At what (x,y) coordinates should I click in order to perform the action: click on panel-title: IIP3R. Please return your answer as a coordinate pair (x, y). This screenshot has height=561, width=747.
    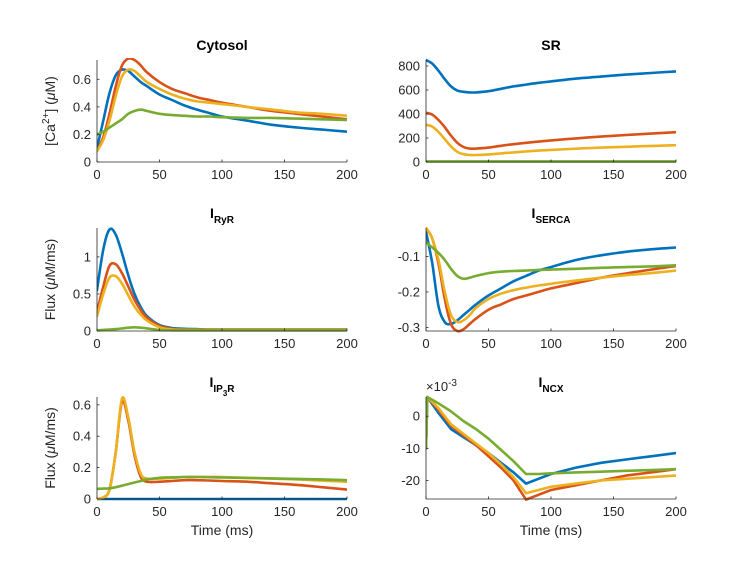
    Looking at the image, I should click on (222, 386).